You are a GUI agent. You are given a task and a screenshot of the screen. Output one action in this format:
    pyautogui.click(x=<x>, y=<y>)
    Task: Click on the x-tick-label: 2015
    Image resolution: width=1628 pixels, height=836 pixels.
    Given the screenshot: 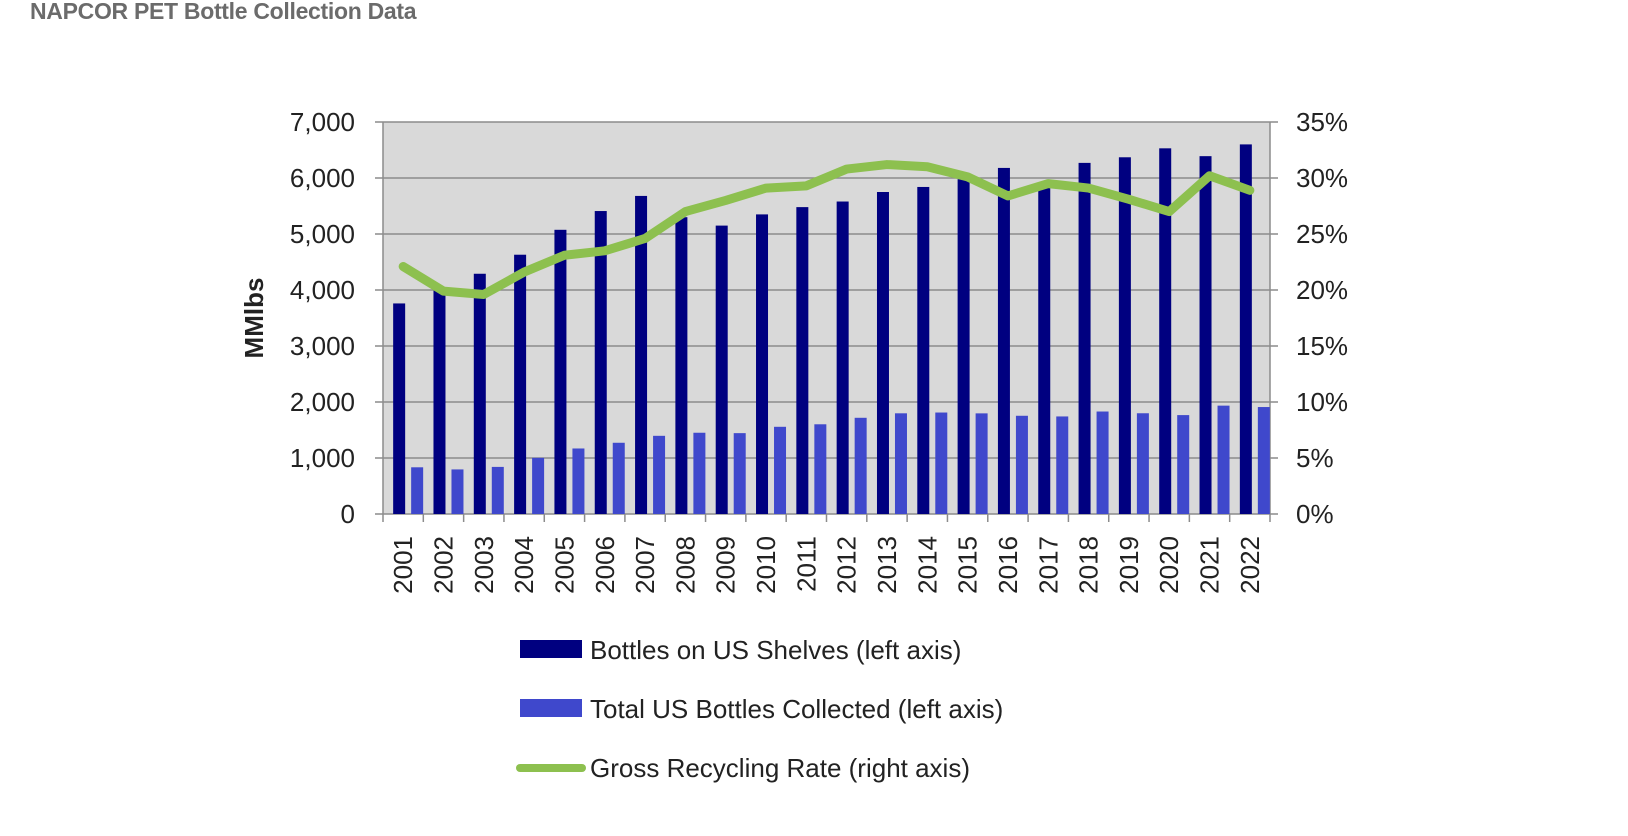 What is the action you would take?
    pyautogui.click(x=968, y=565)
    